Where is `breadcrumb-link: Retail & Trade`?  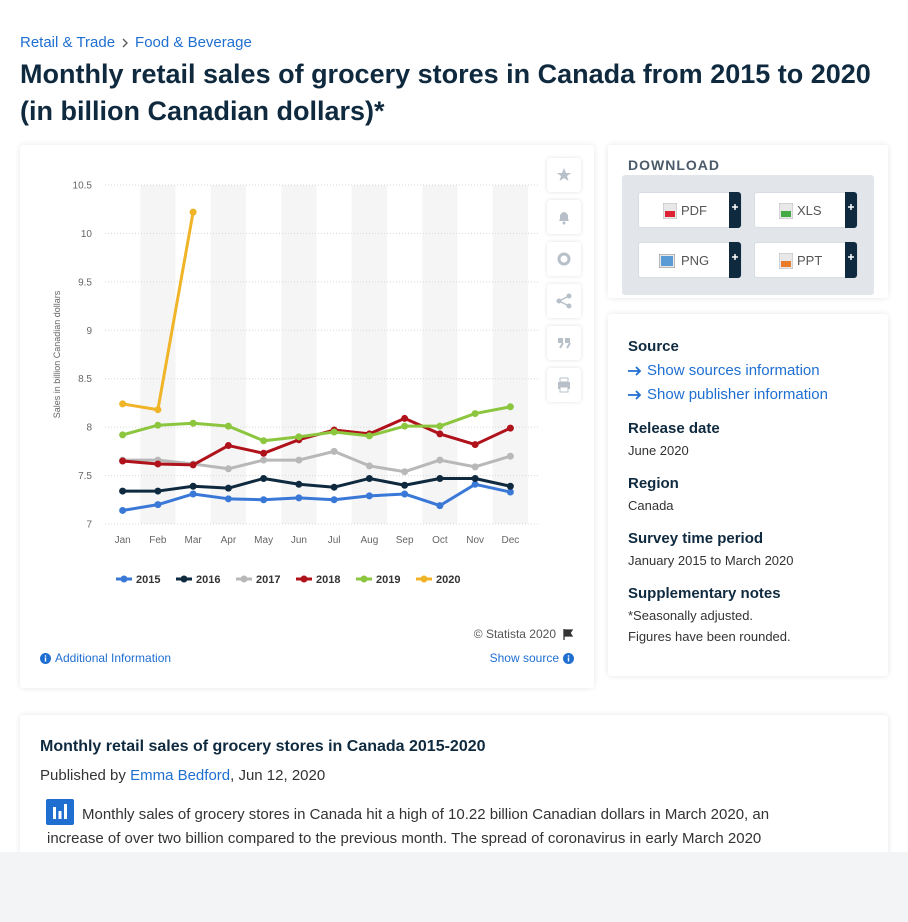 breadcrumb-link: Retail & Trade is located at coordinates (68, 42).